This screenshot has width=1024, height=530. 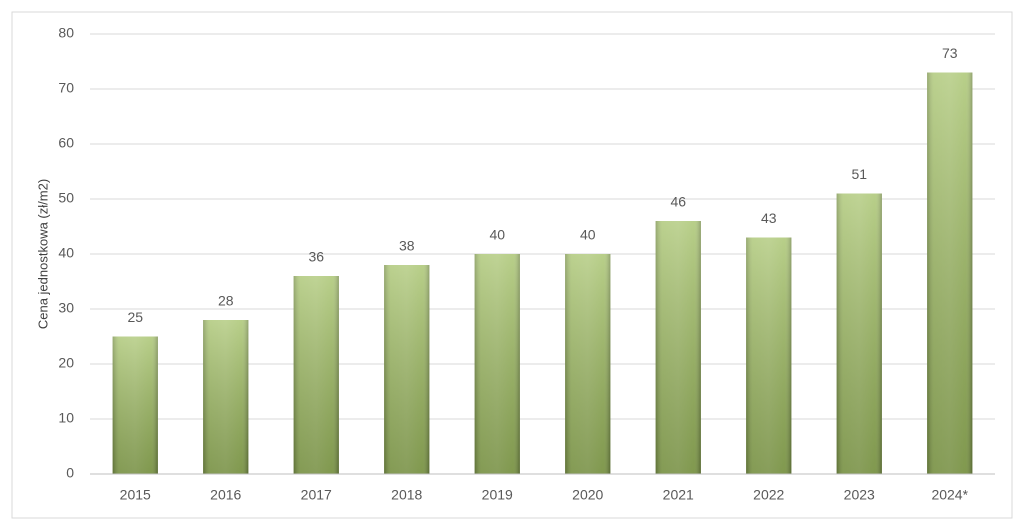 I want to click on data-label: 36, so click(x=316, y=257).